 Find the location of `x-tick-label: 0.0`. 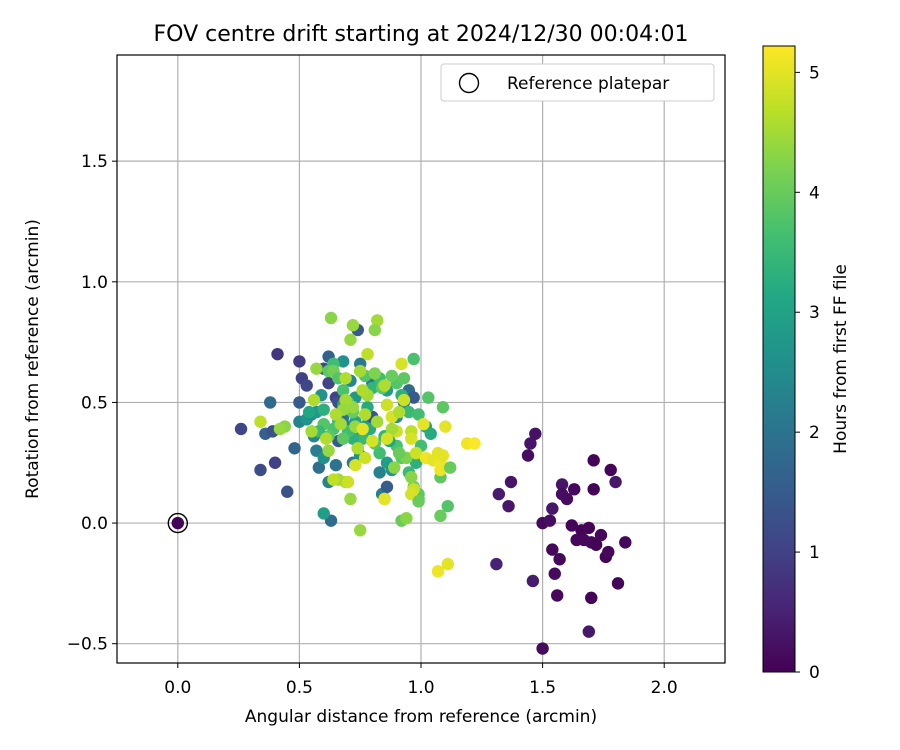

x-tick-label: 0.0 is located at coordinates (177, 688).